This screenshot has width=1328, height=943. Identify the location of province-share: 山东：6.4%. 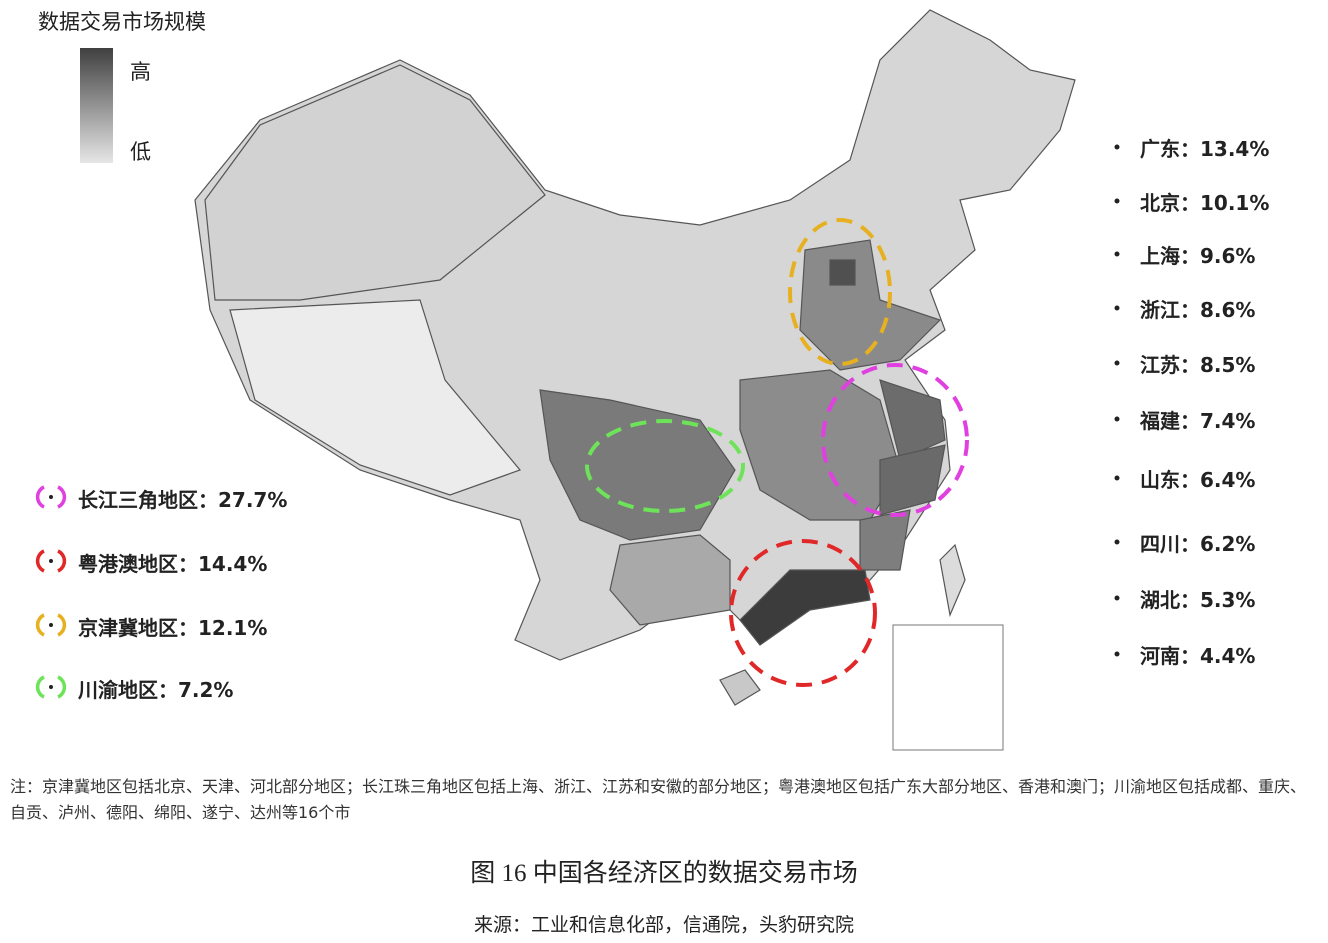
(1198, 480).